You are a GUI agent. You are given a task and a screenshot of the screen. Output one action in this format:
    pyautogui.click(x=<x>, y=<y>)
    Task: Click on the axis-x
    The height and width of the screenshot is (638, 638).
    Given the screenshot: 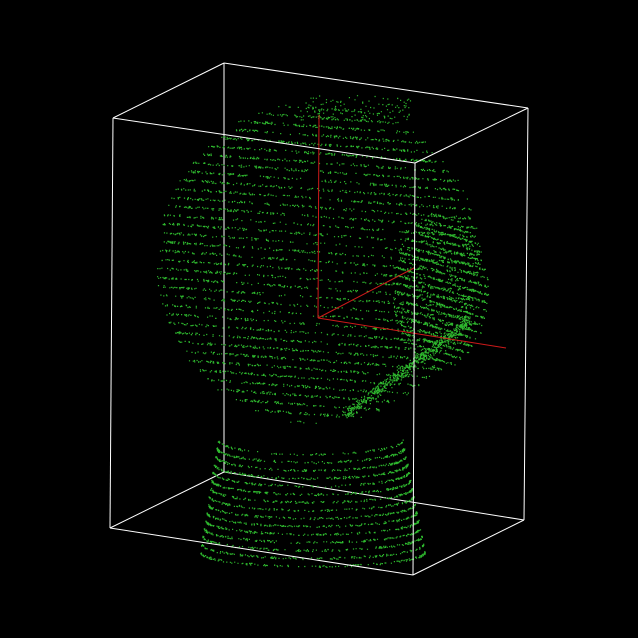 What is the action you would take?
    pyautogui.click(x=412, y=333)
    